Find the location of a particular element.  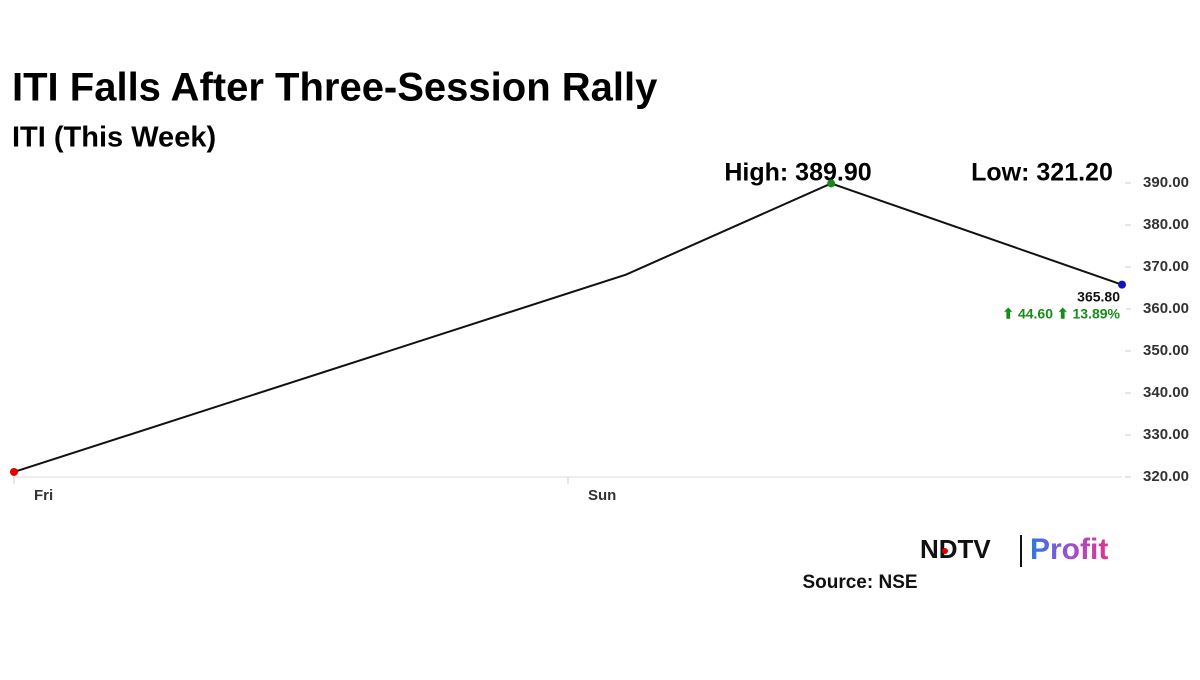

logo-brand: NDTV is located at coordinates (955, 549).